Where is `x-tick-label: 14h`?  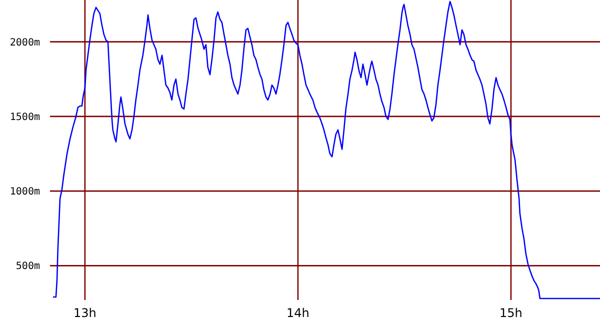
x-tick-label: 14h is located at coordinates (298, 313).